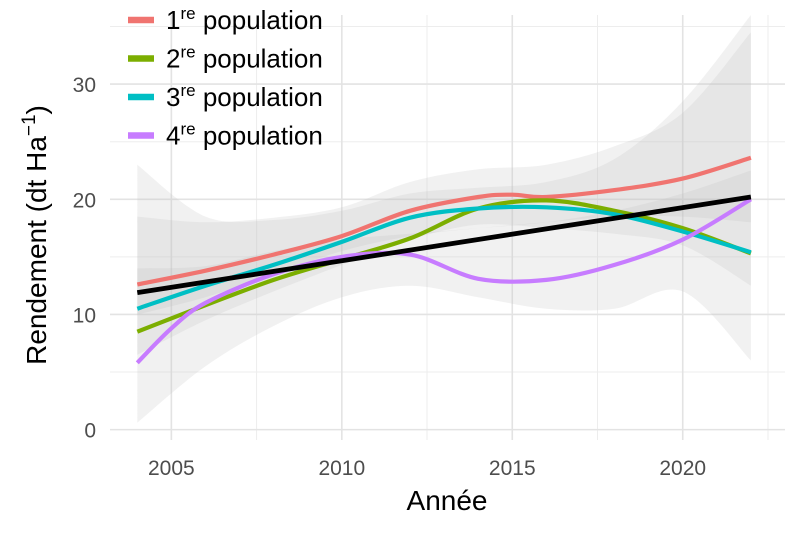 This screenshot has width=800, height=538. Describe the element at coordinates (84, 315) in the screenshot. I see `y-tick-label: 10` at that location.